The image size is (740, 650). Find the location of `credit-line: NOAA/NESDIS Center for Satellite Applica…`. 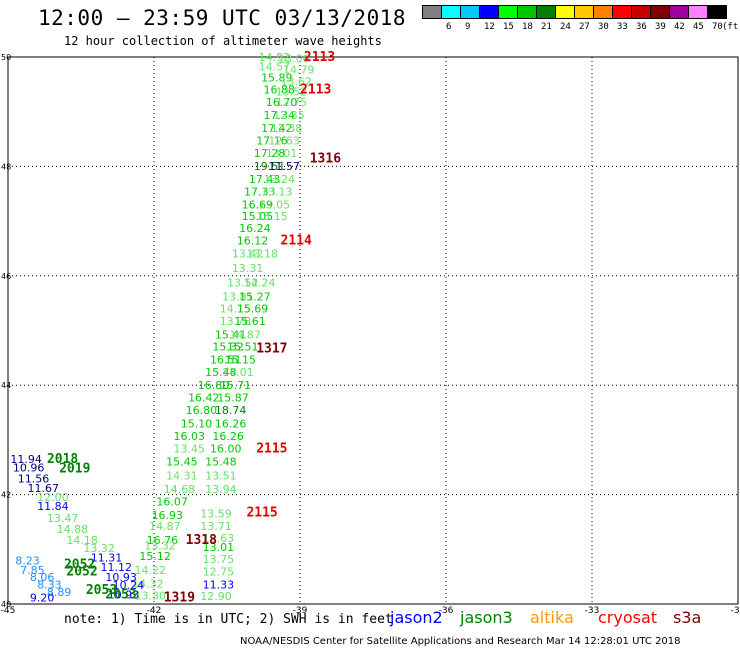

credit-line: NOAA/NESDIS Center for Satellite Applica… is located at coordinates (460, 641).